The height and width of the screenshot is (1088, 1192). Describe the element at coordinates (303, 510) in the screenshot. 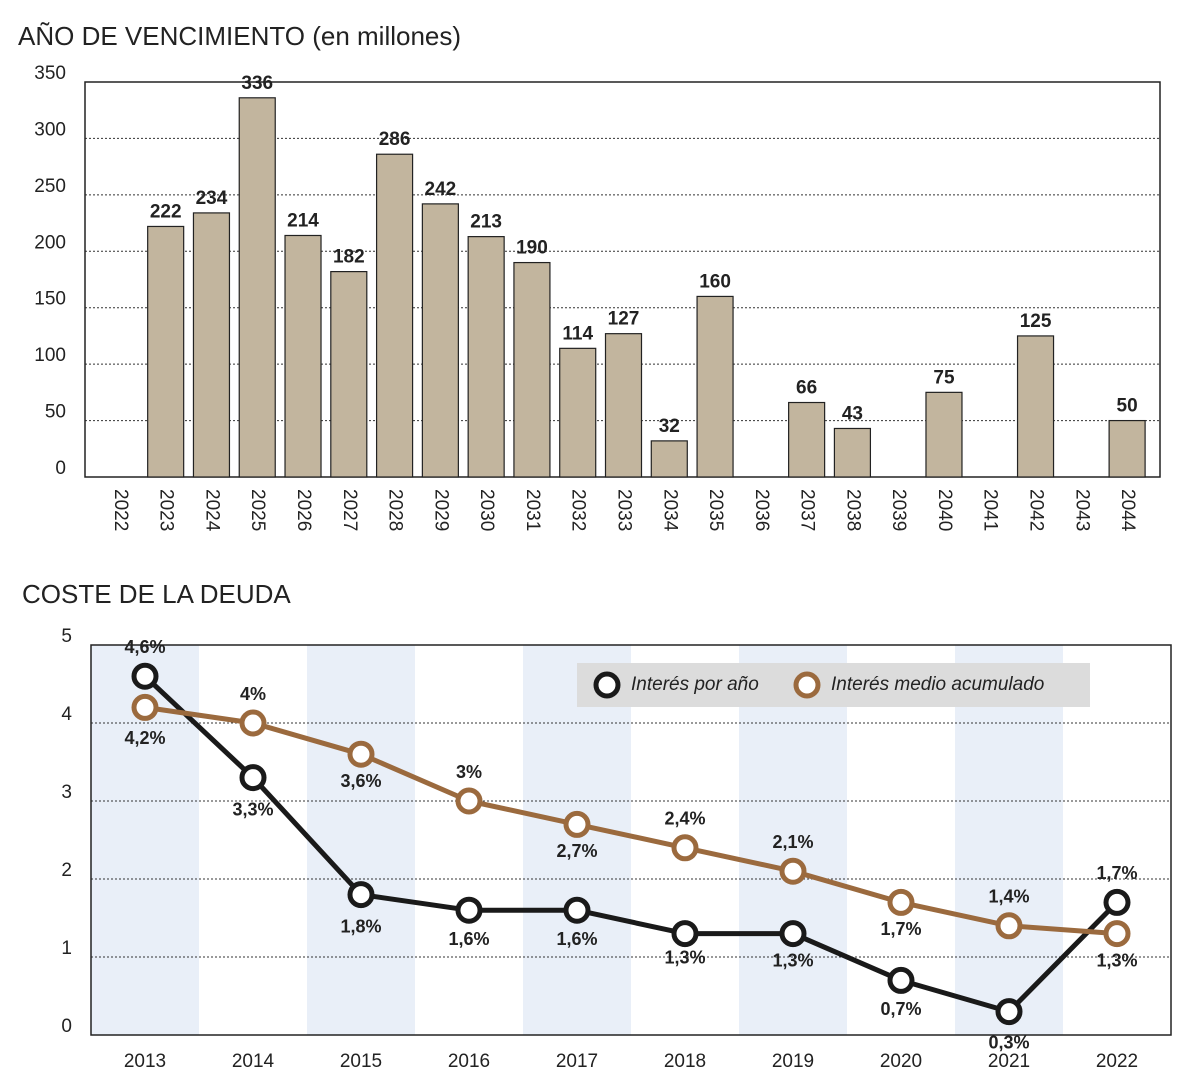

I see `x-tick-label: 2026` at that location.